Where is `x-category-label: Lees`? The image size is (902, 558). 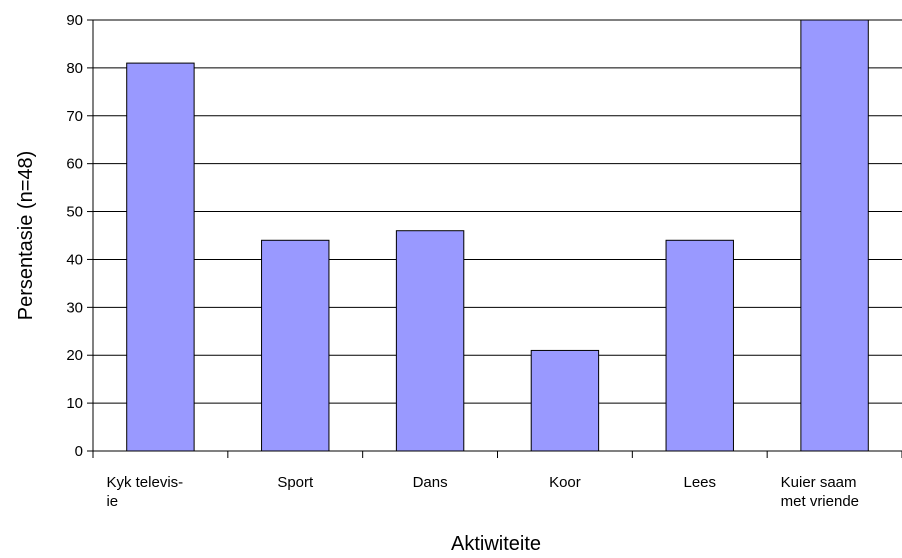 x-category-label: Lees is located at coordinates (699, 482).